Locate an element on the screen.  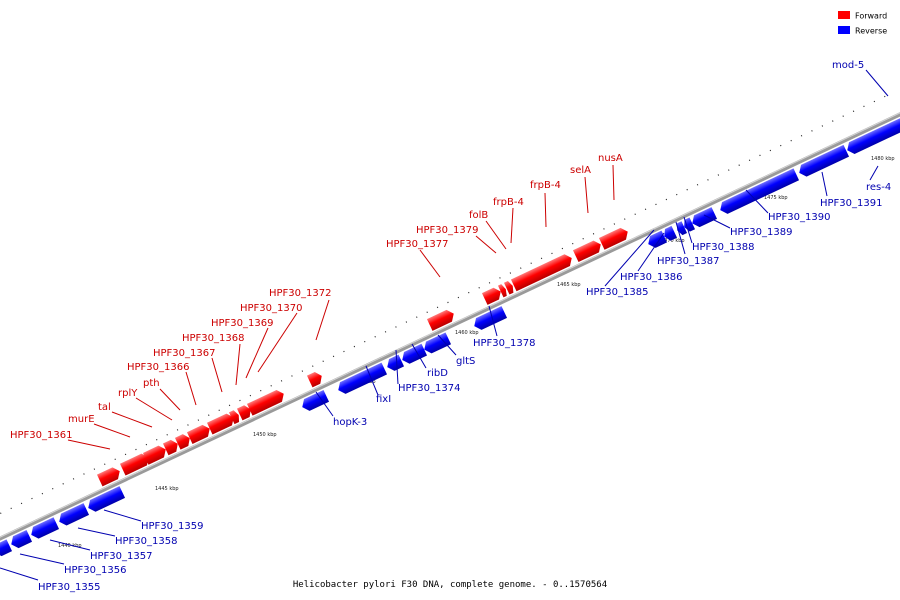
gene-label: ribD is located at coordinates (437, 373).